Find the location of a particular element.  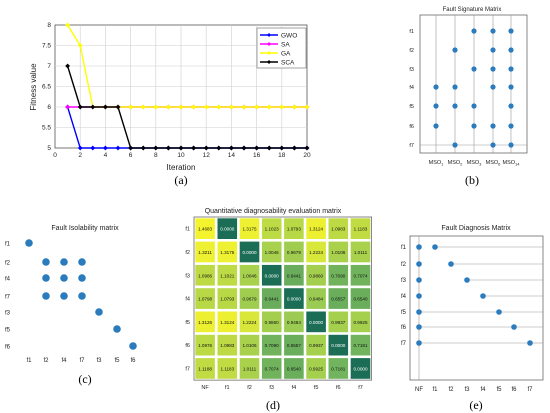

panel-c-caption: (c) is located at coordinates (84, 379).